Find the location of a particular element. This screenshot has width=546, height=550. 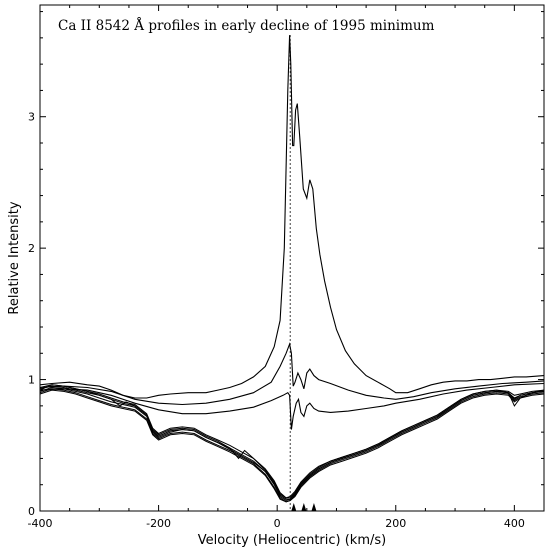

velocity-markers is located at coordinates (304, 507).